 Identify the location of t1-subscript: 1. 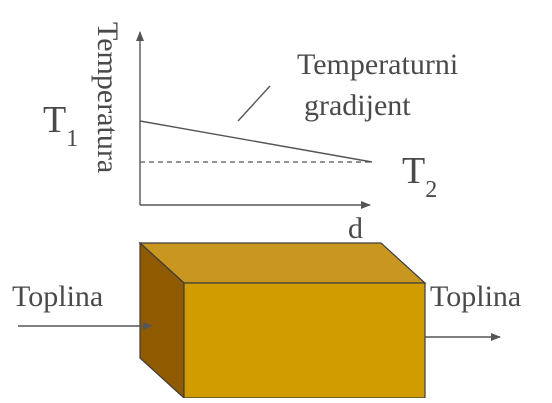
(72, 139).